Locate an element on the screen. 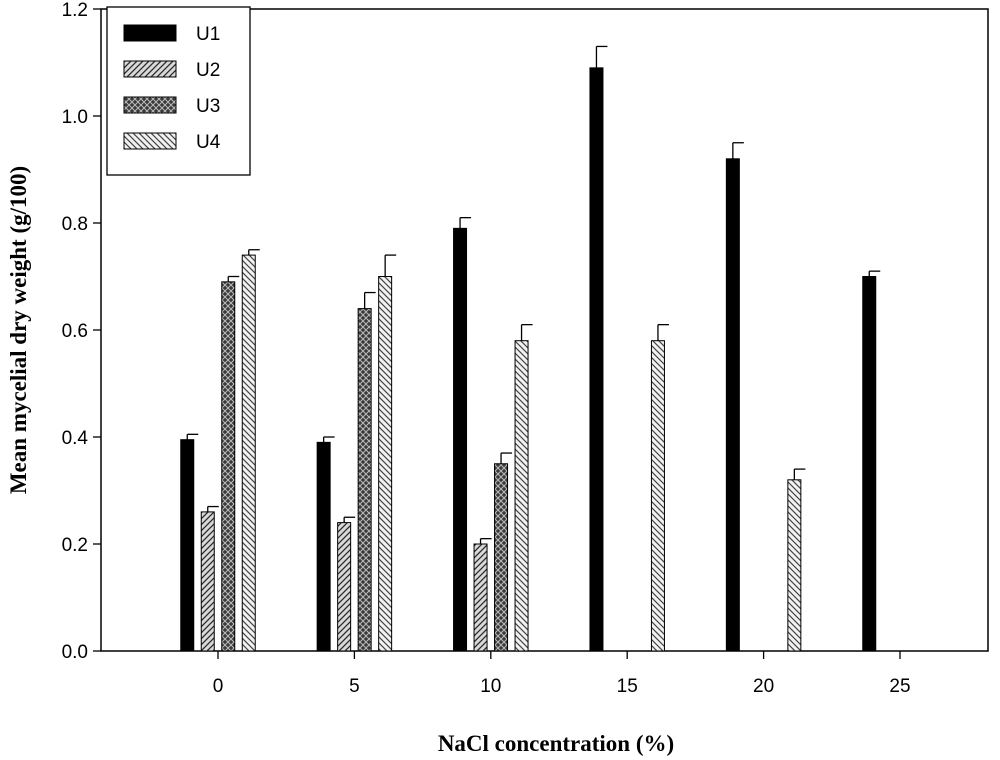  legend-swatch-u3 is located at coordinates (150, 105).